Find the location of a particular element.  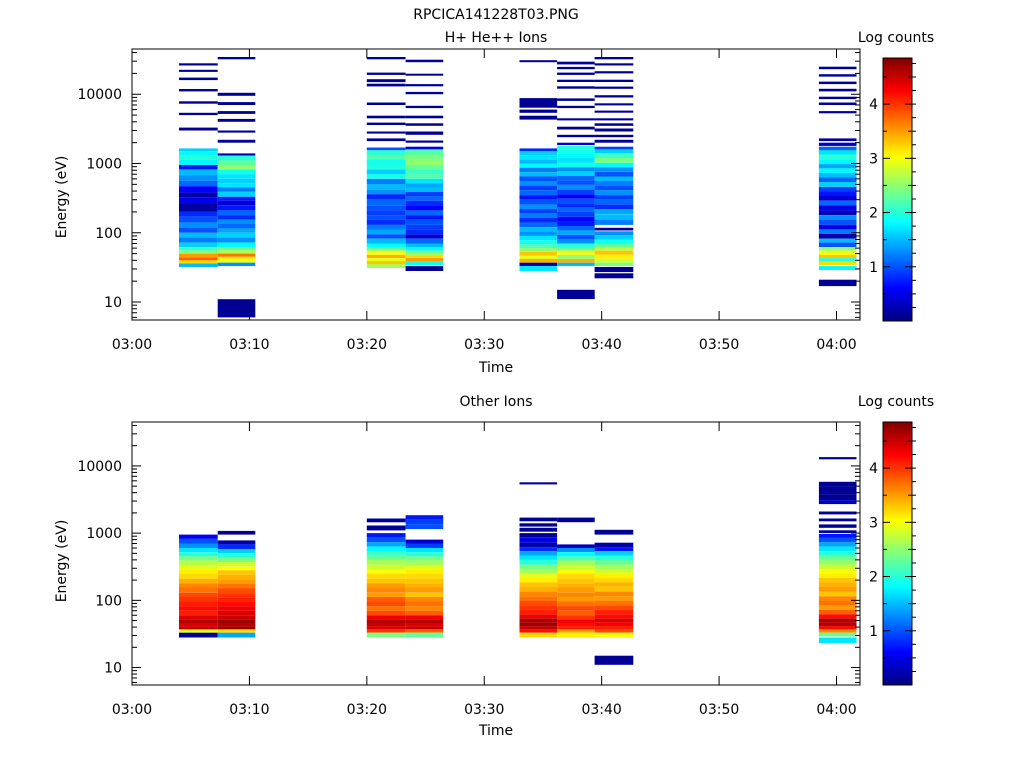

panel-title: H+ He++ Ions is located at coordinates (496, 38).